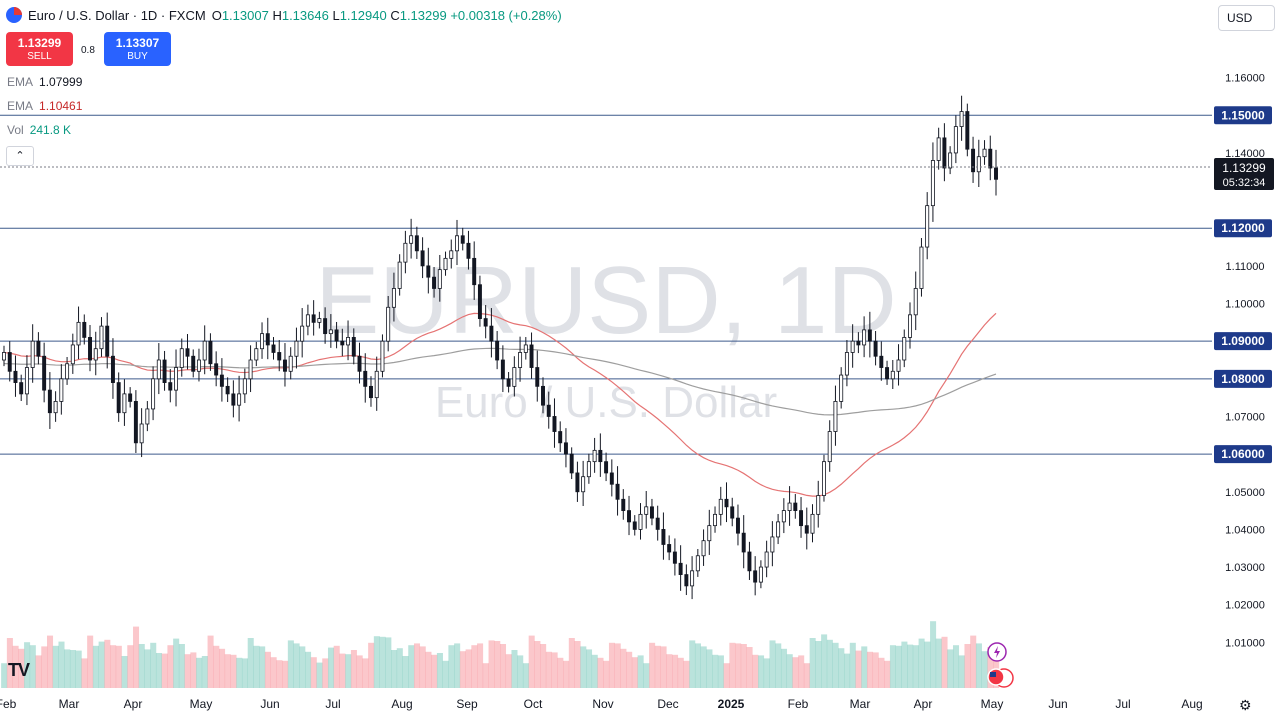  What do you see at coordinates (1245, 79) in the screenshot?
I see `price-tick-0: 1.16000` at bounding box center [1245, 79].